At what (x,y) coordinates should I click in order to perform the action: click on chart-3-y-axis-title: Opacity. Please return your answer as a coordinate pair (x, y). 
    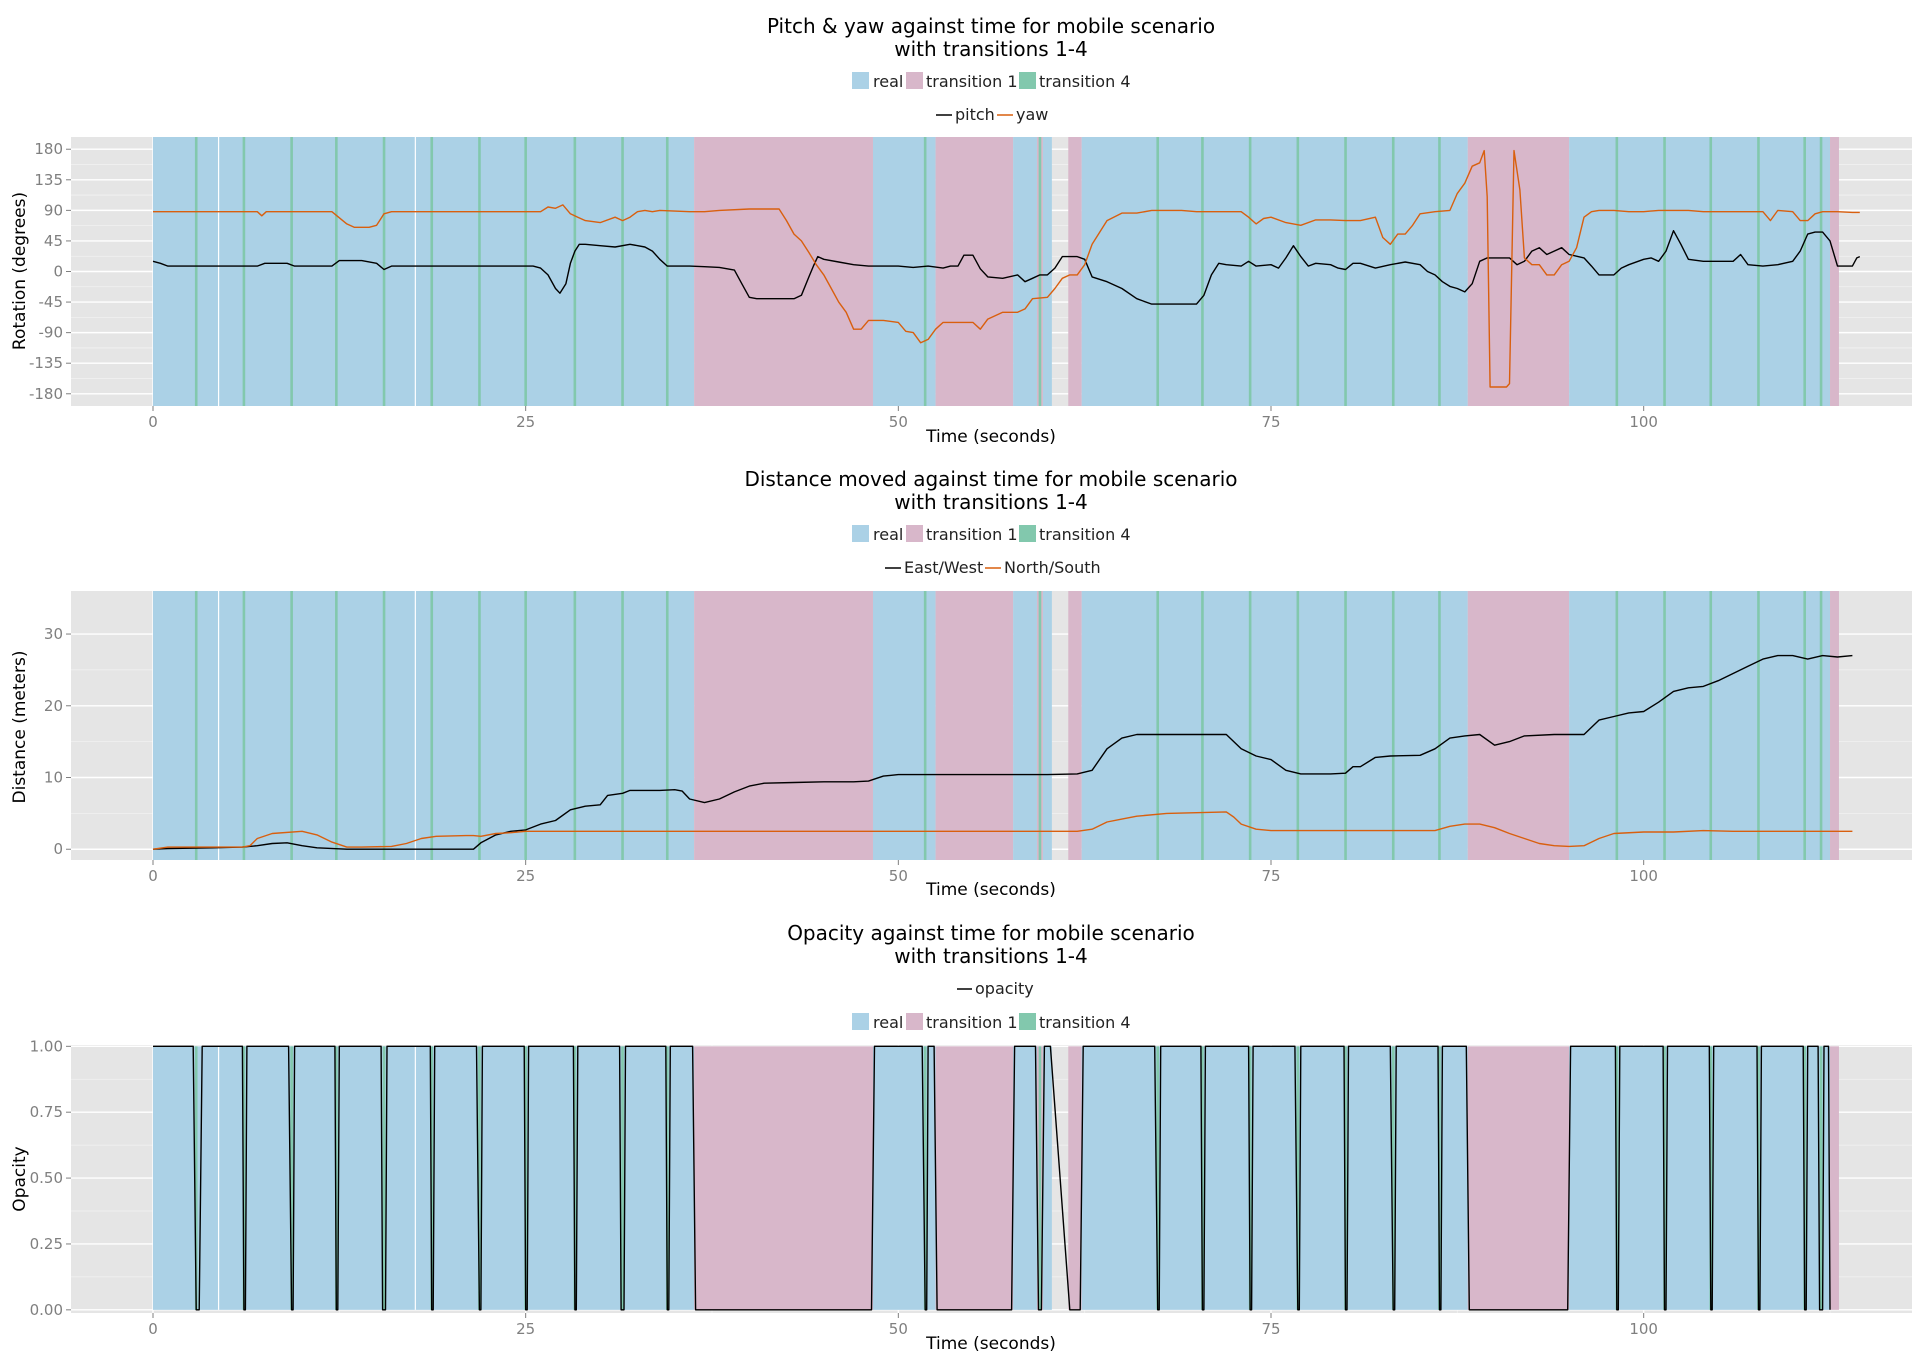
    Looking at the image, I should click on (20, 1178).